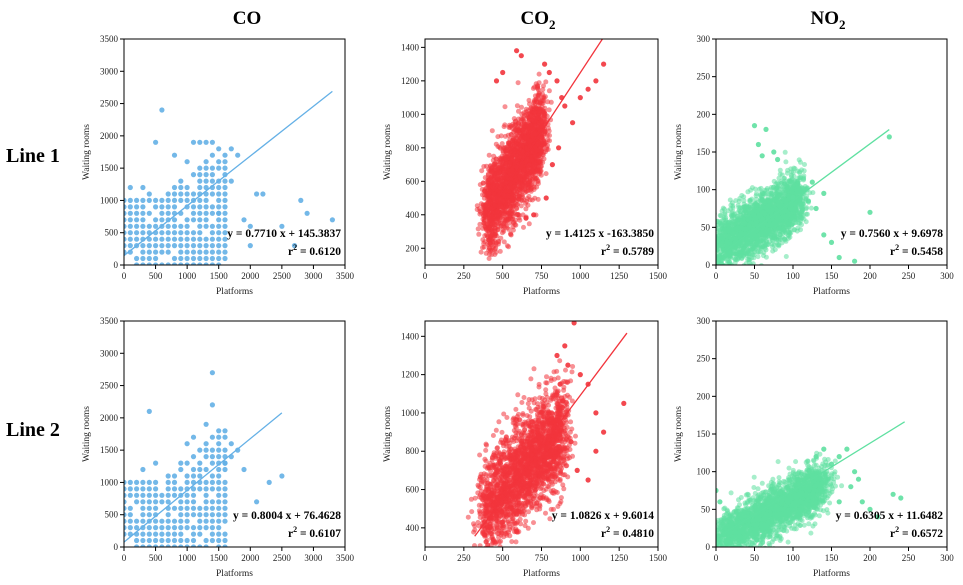 The width and height of the screenshot is (963, 585). What do you see at coordinates (627, 250) in the screenshot?
I see `r-squared-label: r2 = 0.5789` at bounding box center [627, 250].